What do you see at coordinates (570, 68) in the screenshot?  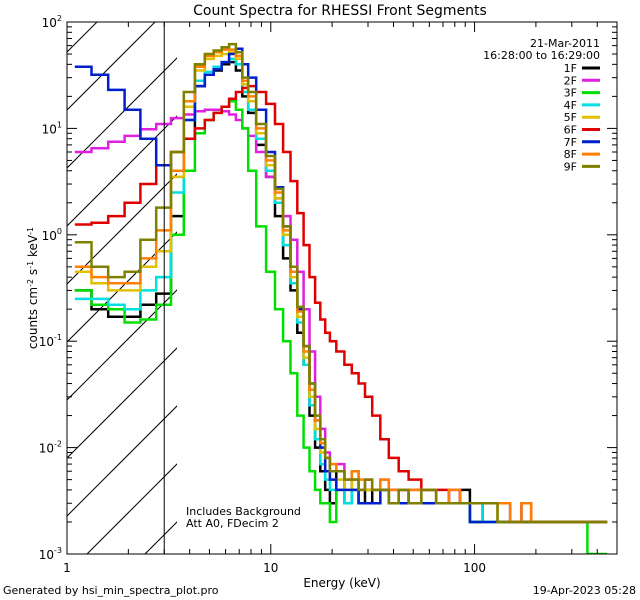 I see `legend-label-1F: 1F` at bounding box center [570, 68].